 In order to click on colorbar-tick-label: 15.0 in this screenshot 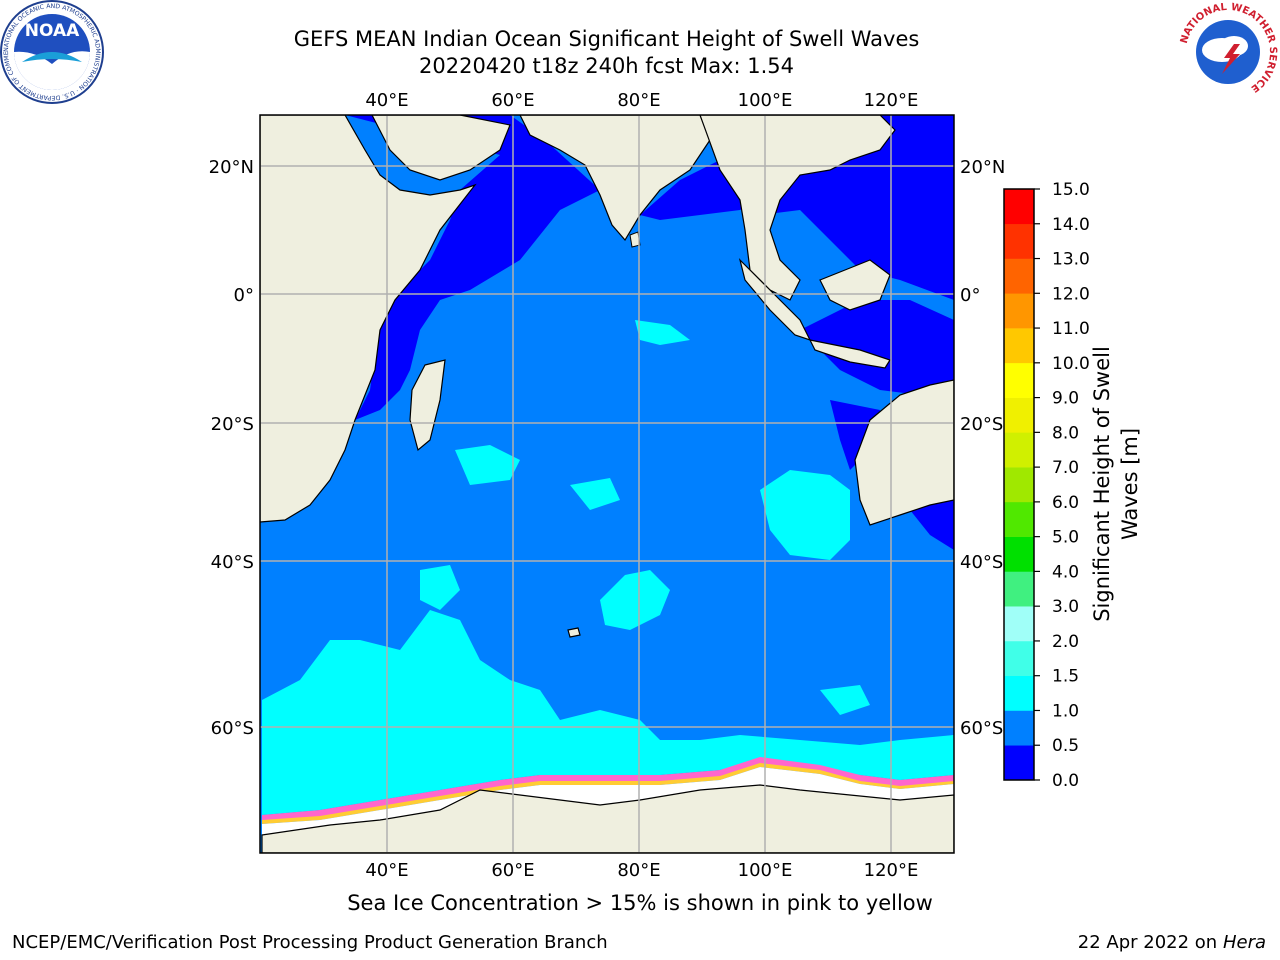, I will do `click(1071, 190)`.